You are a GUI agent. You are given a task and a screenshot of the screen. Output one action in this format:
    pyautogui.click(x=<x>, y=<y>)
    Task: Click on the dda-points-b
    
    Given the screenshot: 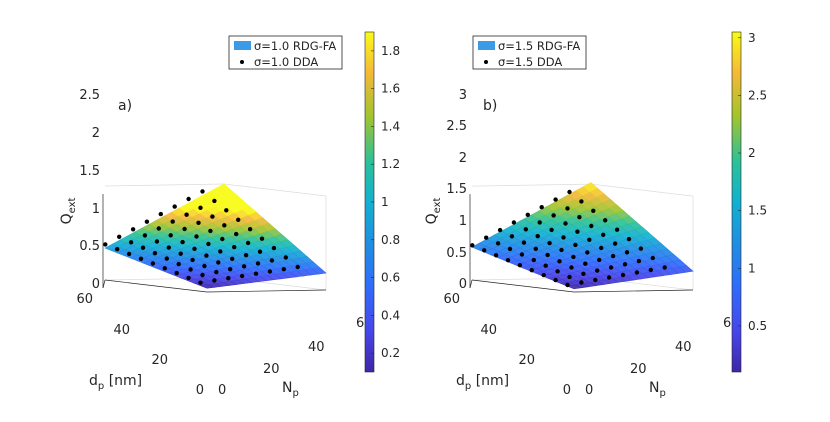 What is the action you would take?
    pyautogui.click(x=568, y=238)
    